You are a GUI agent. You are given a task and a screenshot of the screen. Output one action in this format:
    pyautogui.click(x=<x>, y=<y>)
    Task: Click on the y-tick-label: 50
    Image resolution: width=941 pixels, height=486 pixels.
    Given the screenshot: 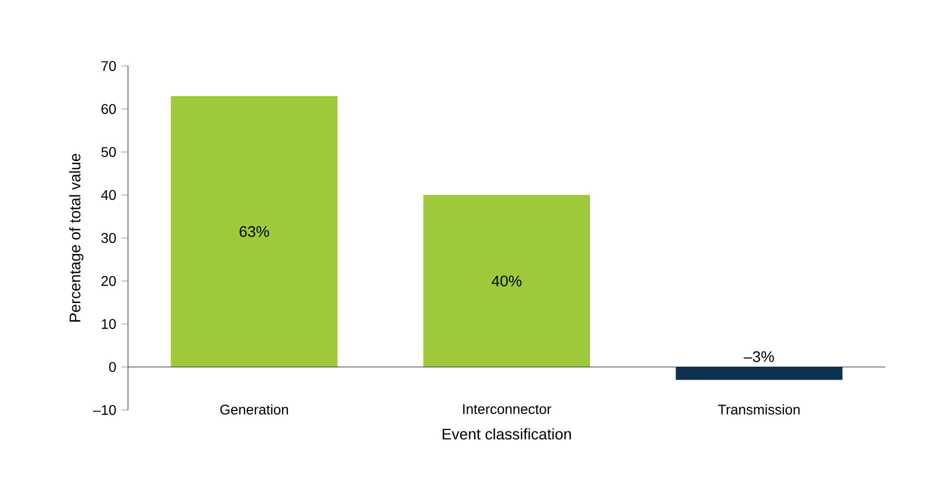 What is the action you would take?
    pyautogui.click(x=108, y=152)
    